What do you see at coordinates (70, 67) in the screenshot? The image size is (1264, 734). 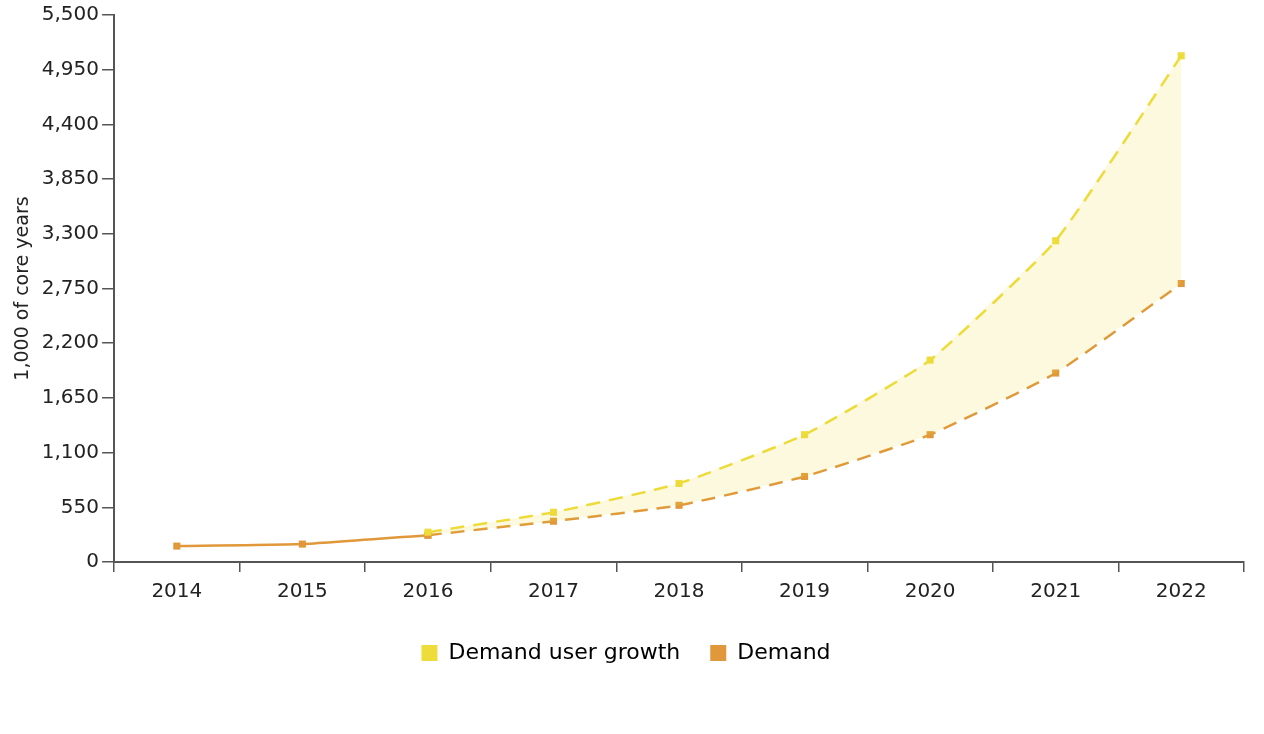 I see `y-tick-label: 4,950` at bounding box center [70, 67].